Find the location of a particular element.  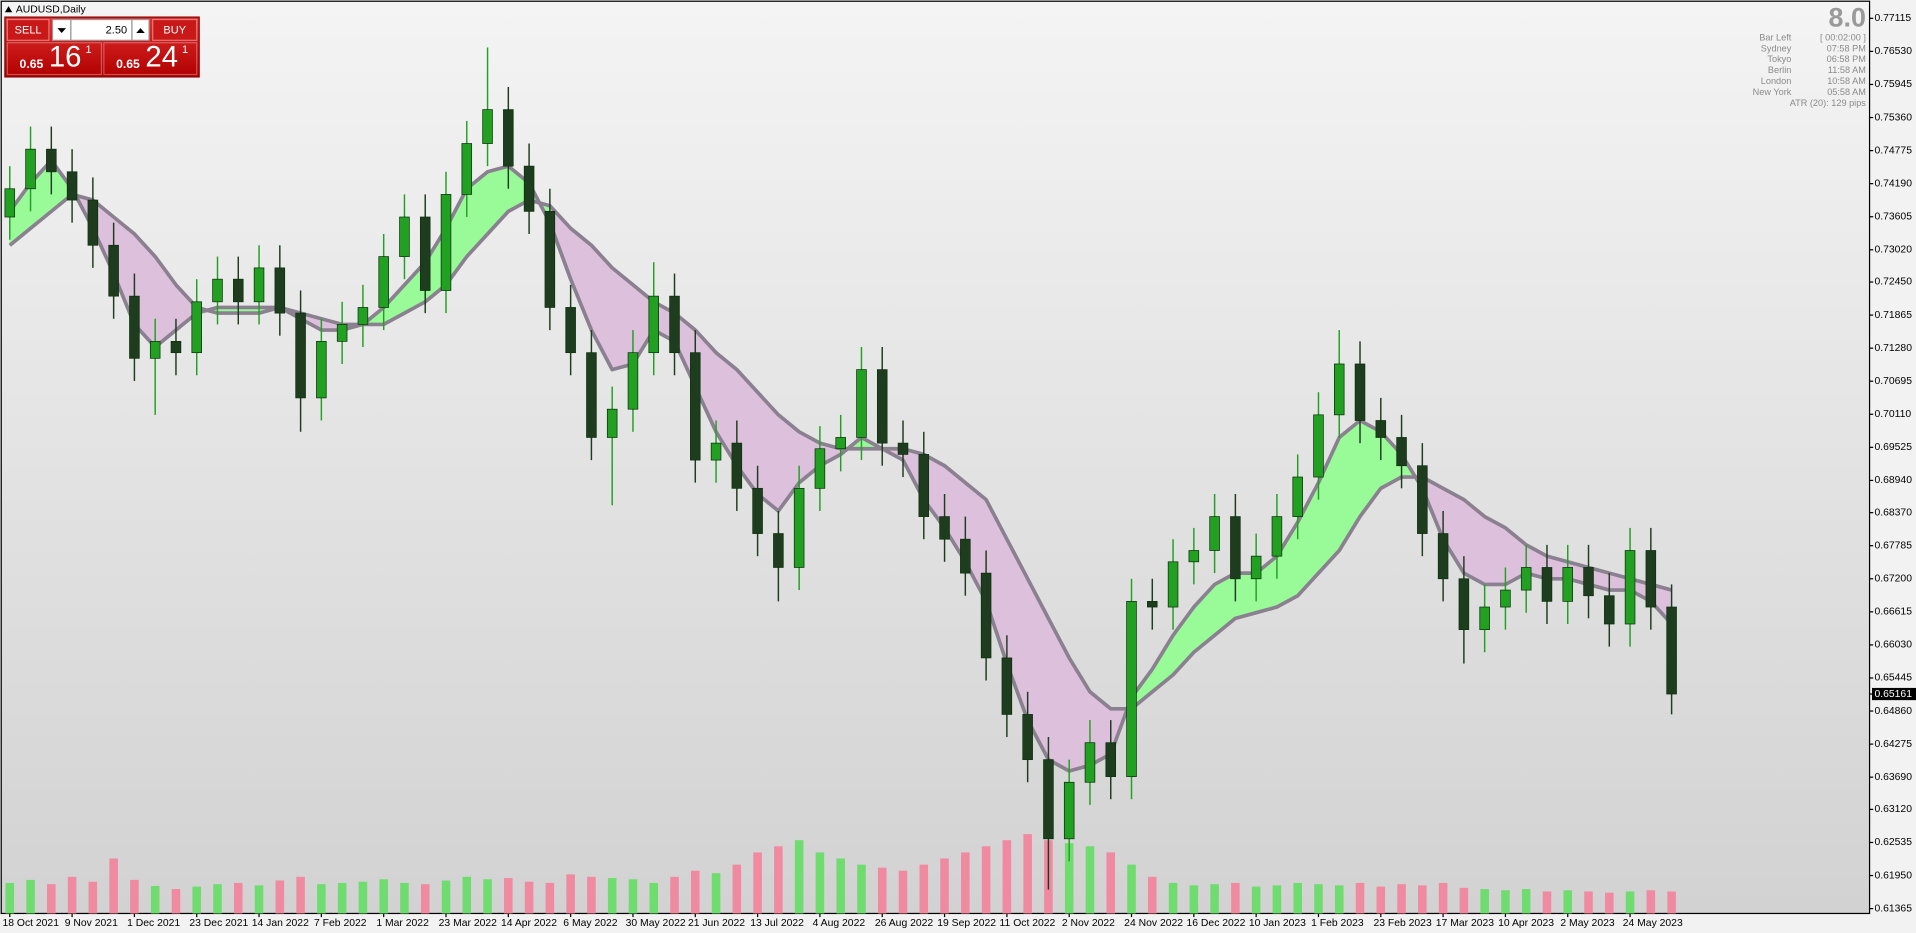

ask-box is located at coordinates (150, 59).